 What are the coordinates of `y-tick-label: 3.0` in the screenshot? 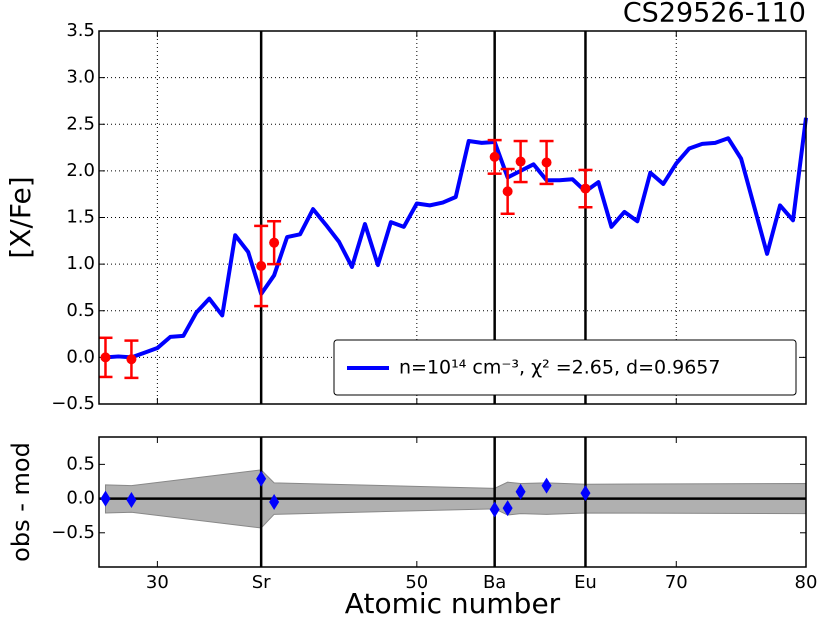 It's located at (80, 77).